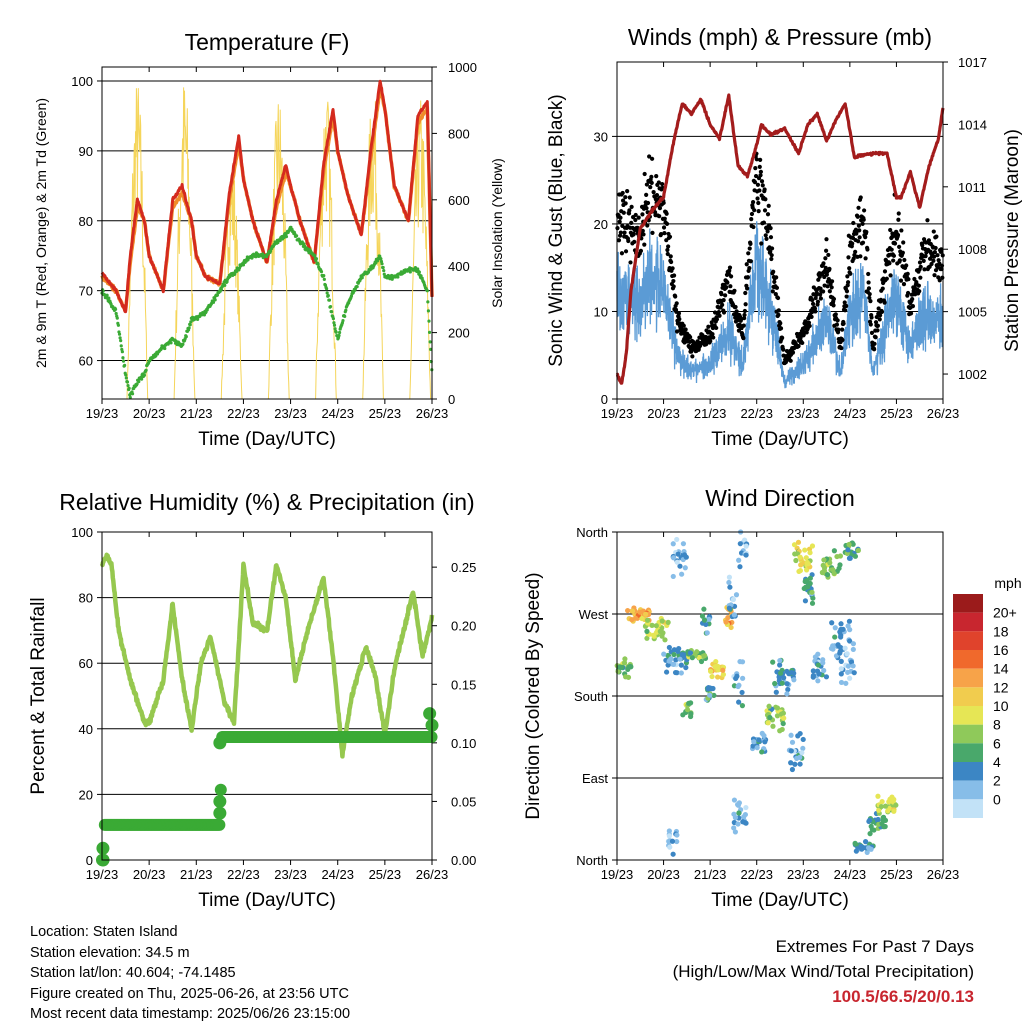 Image resolution: width=1024 pixels, height=1025 pixels. What do you see at coordinates (82, 81) in the screenshot?
I see `y-tick-label: 100` at bounding box center [82, 81].